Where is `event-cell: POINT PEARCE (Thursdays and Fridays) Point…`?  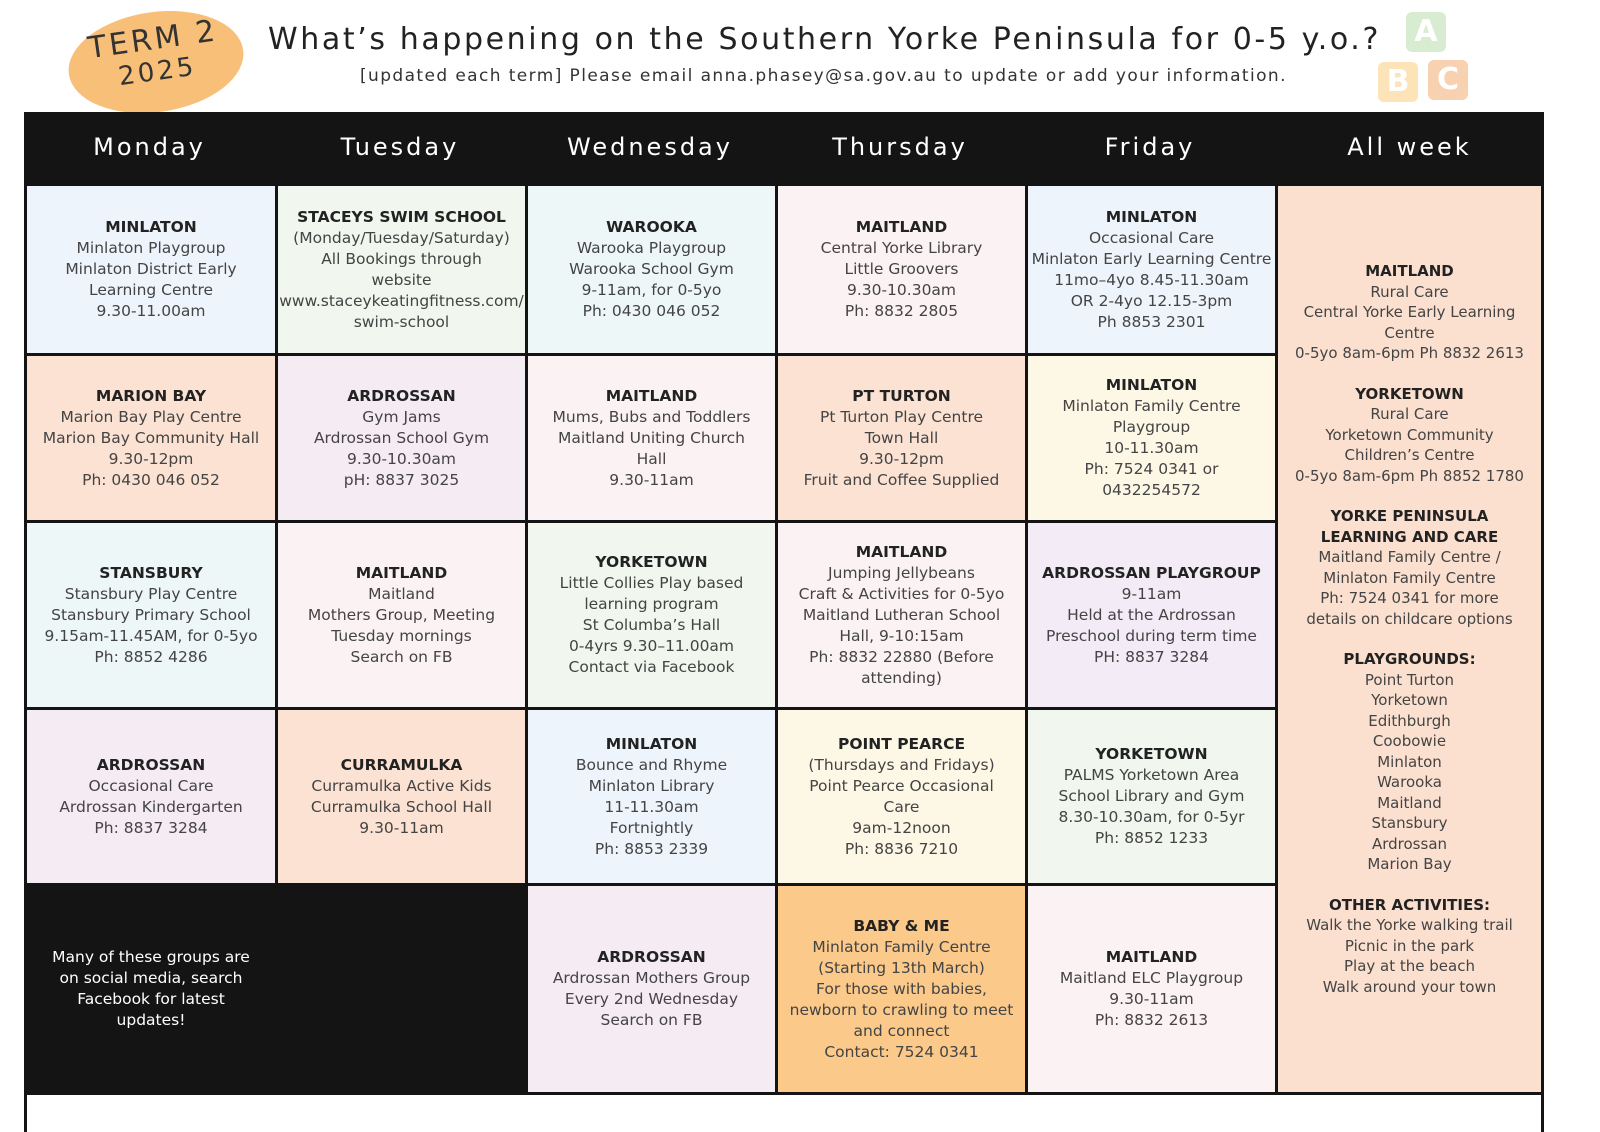 event-cell: POINT PEARCE (Thursdays and Fridays) Point… is located at coordinates (901, 796).